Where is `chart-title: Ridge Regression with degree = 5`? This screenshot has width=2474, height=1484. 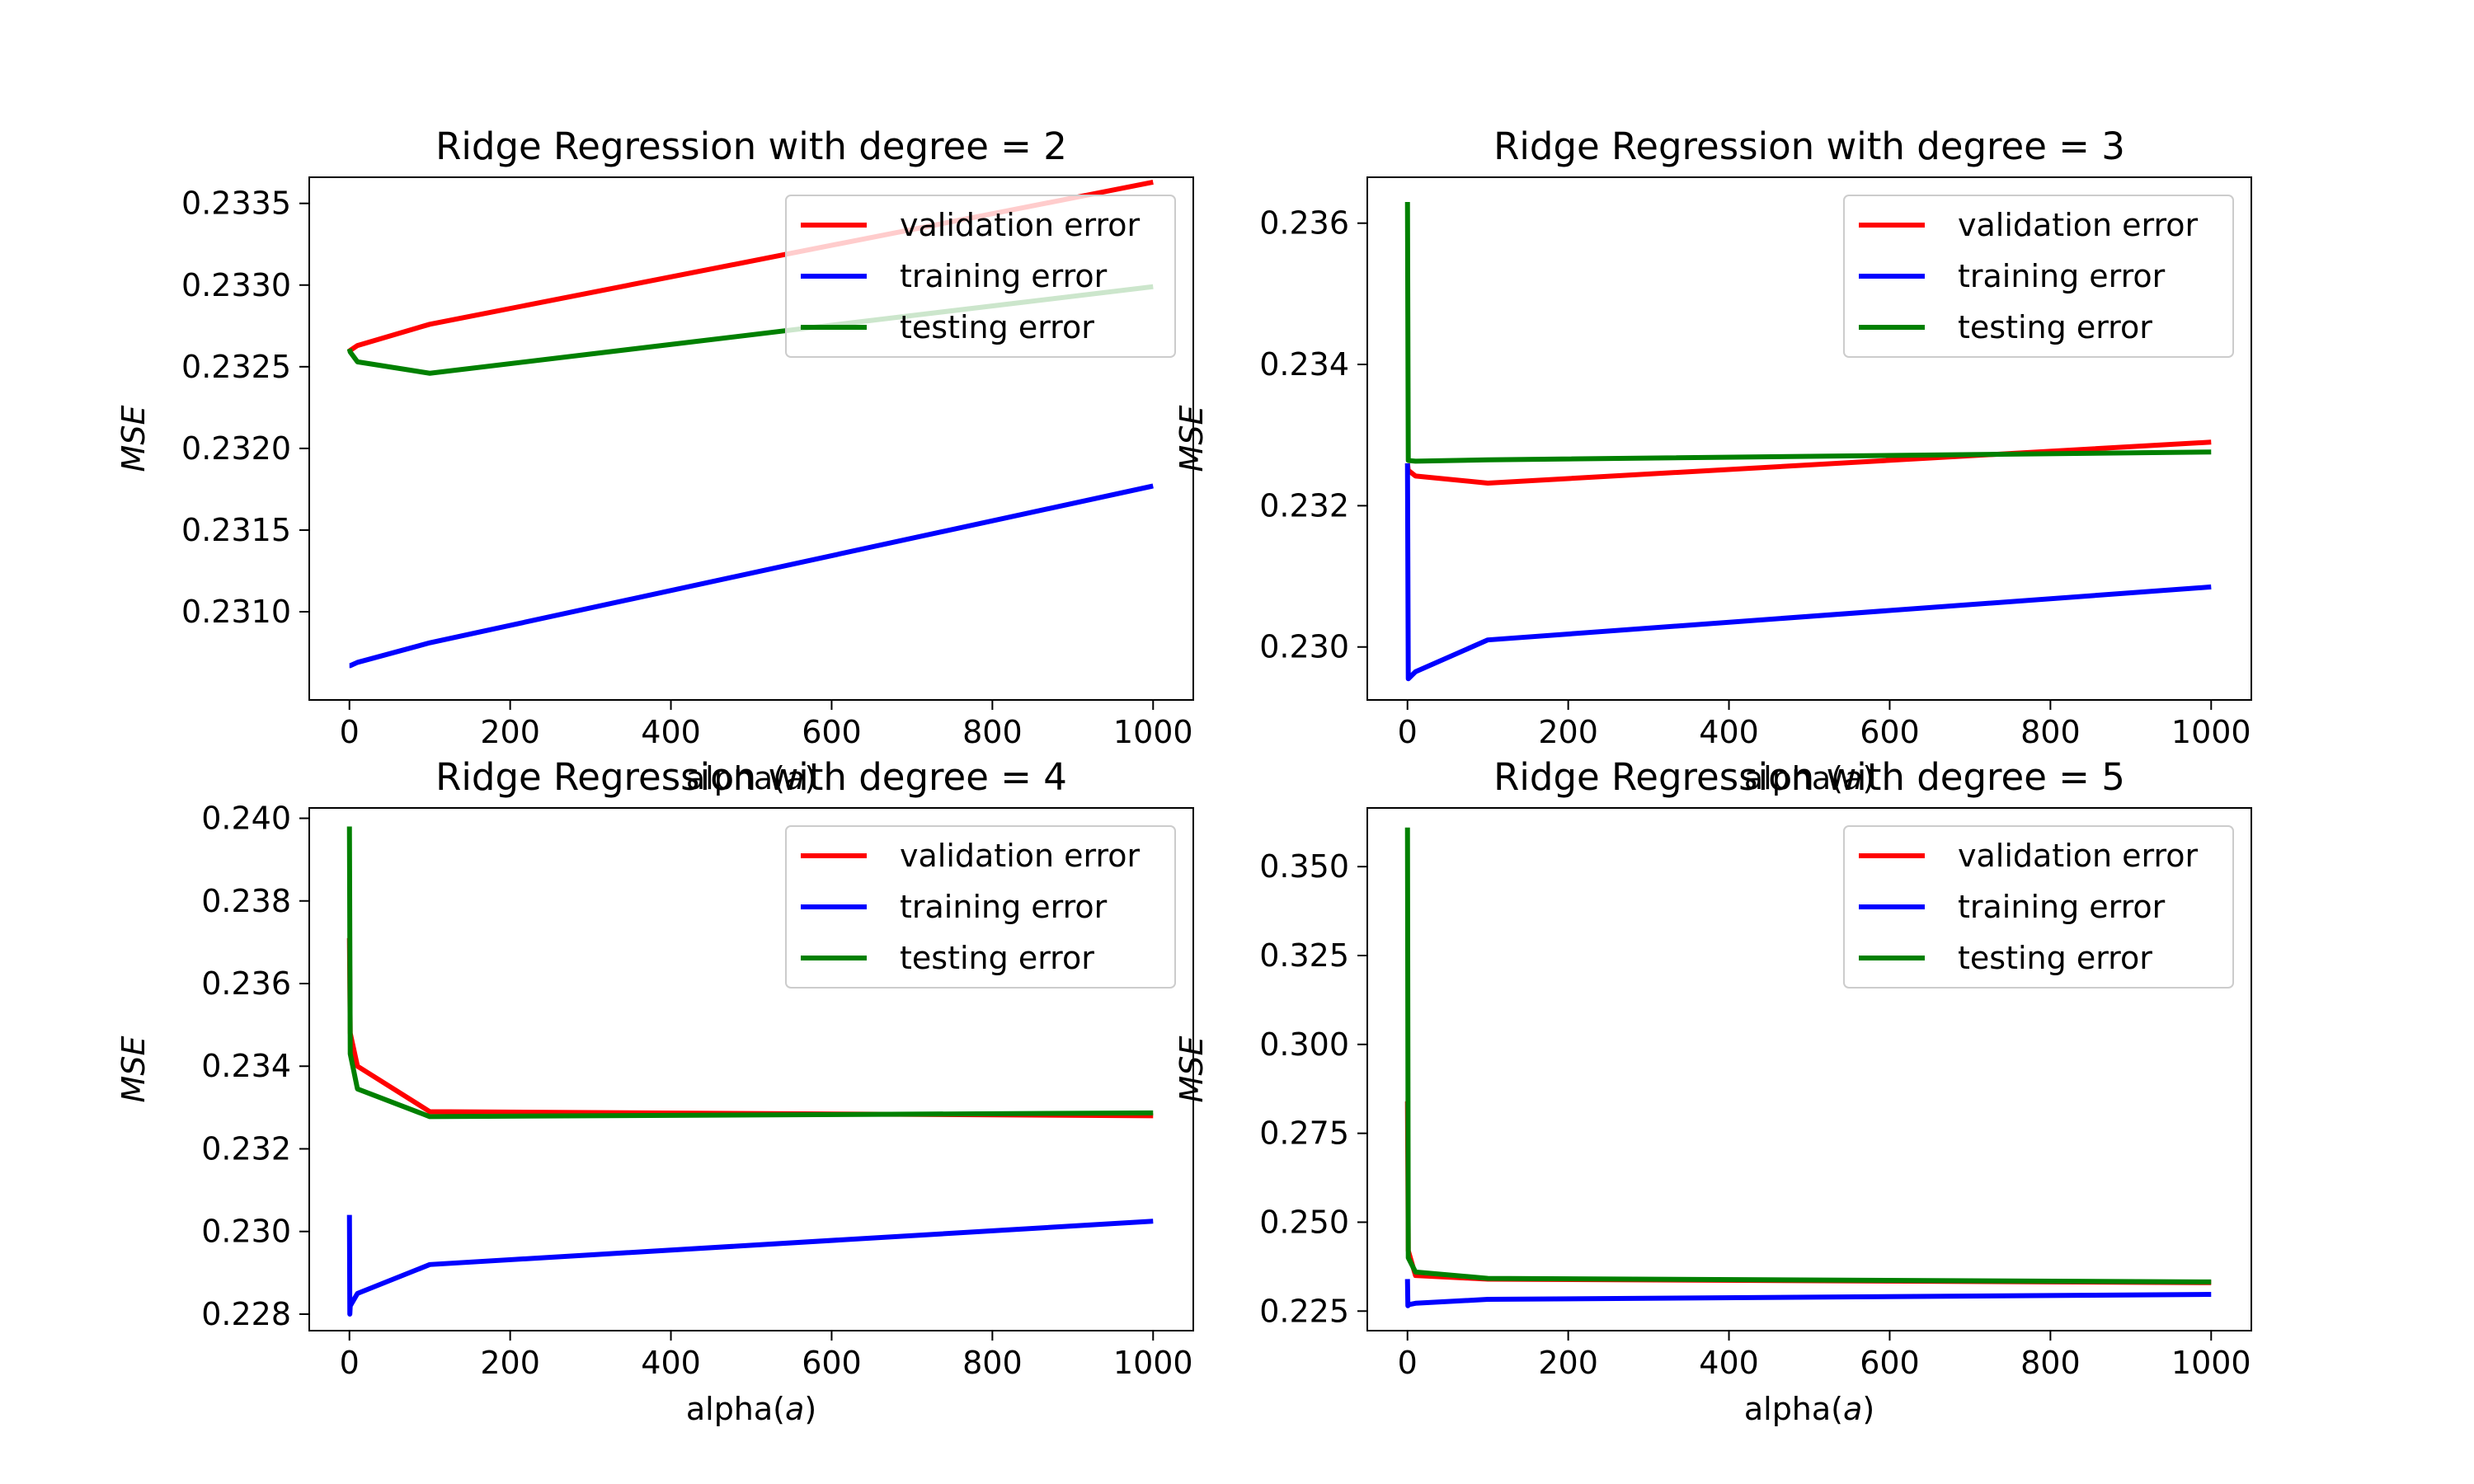
chart-title: Ridge Regression with degree = 5 is located at coordinates (1809, 777).